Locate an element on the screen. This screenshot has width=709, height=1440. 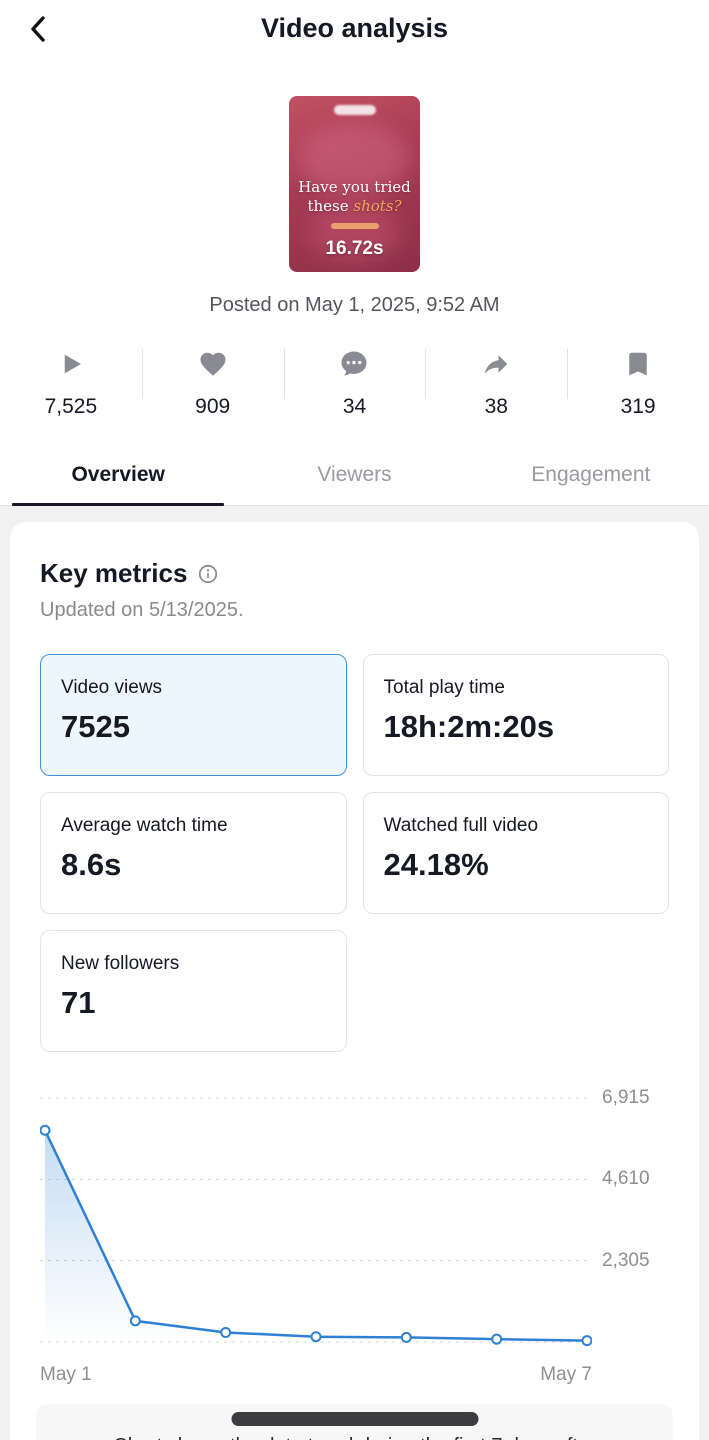
metric-value: 8.6s is located at coordinates (91, 864).